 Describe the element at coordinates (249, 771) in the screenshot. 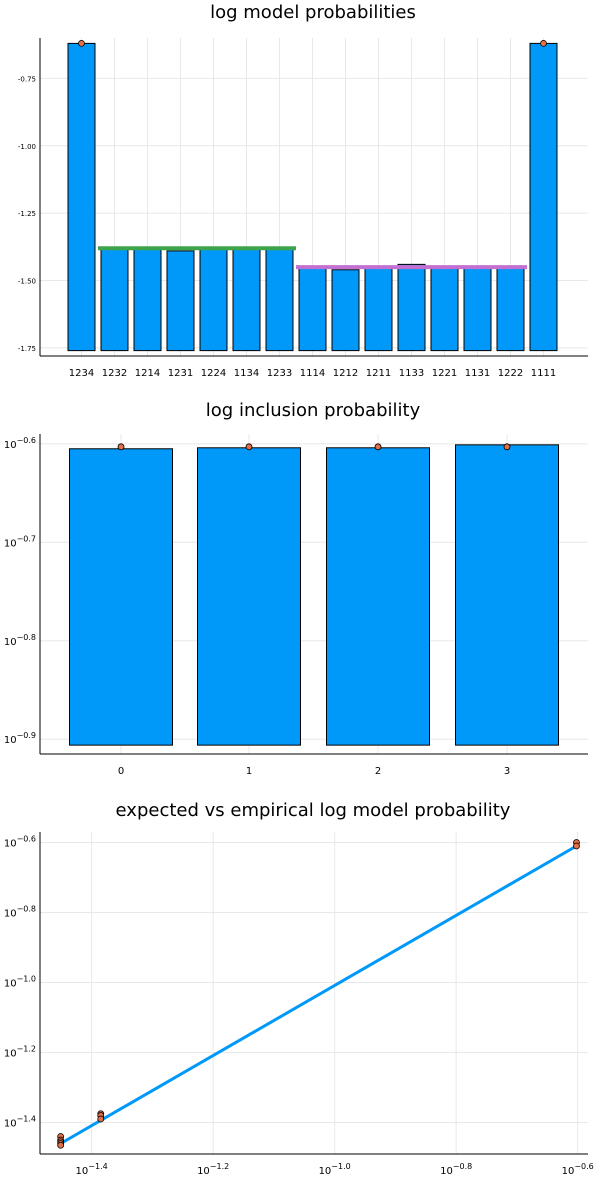

I see `chart2-xtick-label: 1` at that location.